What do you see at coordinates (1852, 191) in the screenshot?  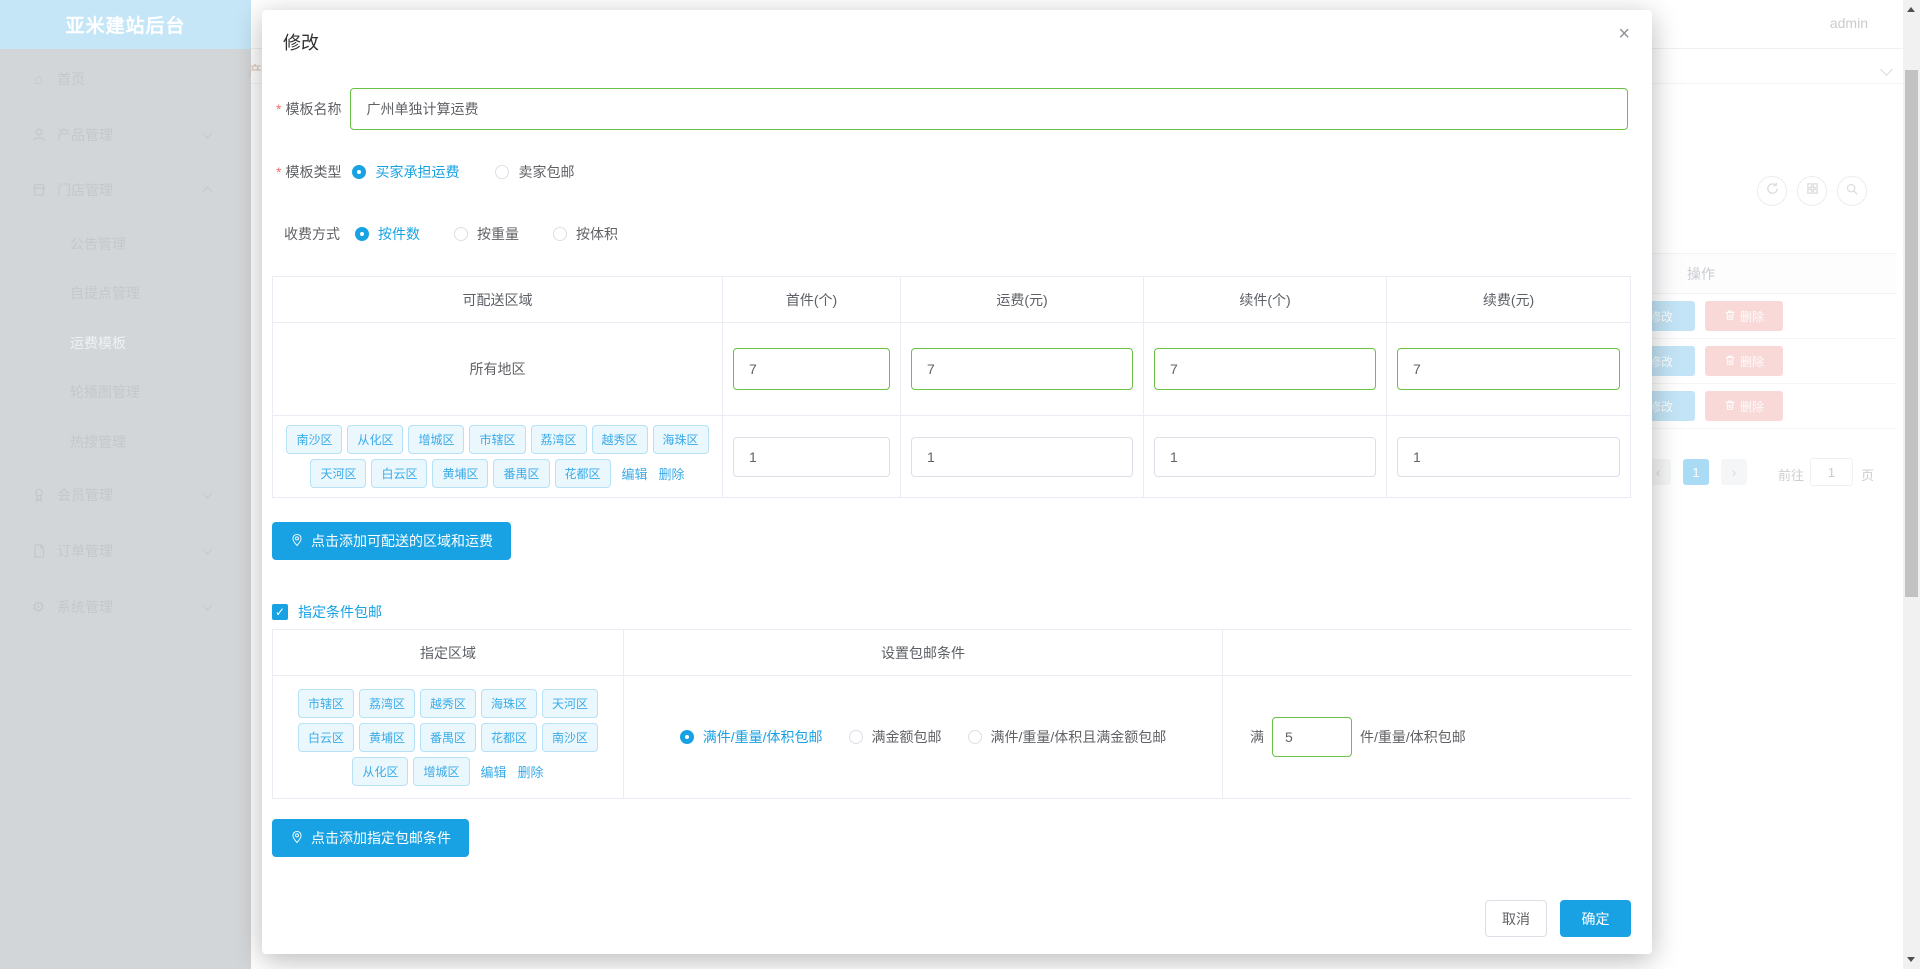 I see `search-button` at bounding box center [1852, 191].